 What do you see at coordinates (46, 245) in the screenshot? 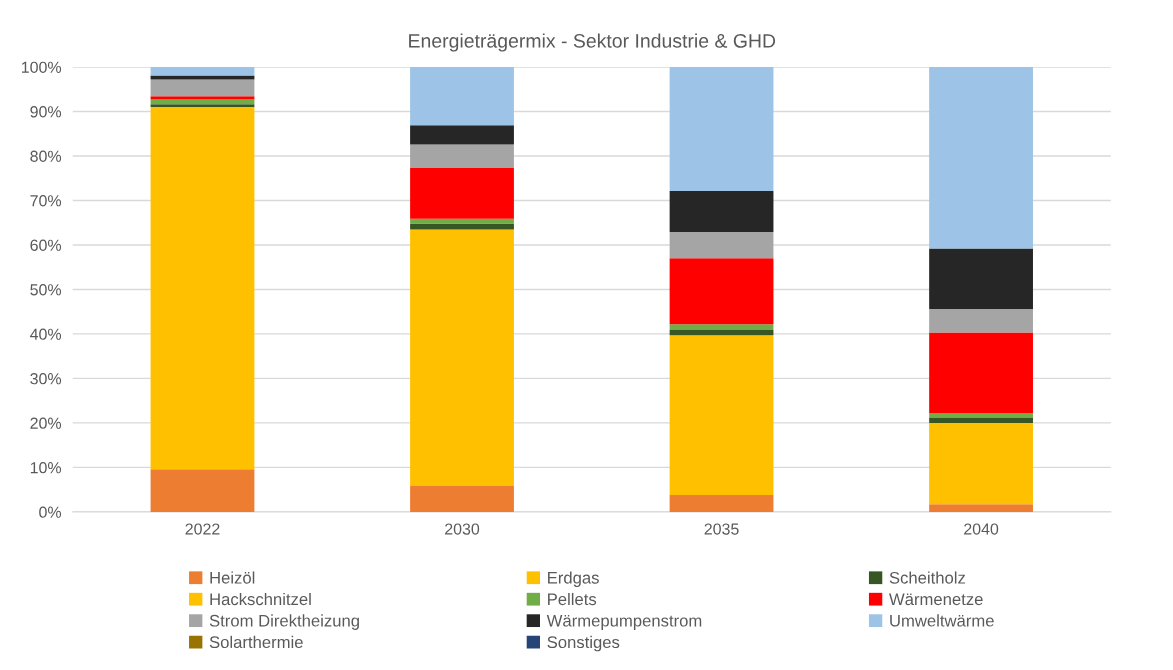
I see `y-tick-label: 60%` at bounding box center [46, 245].